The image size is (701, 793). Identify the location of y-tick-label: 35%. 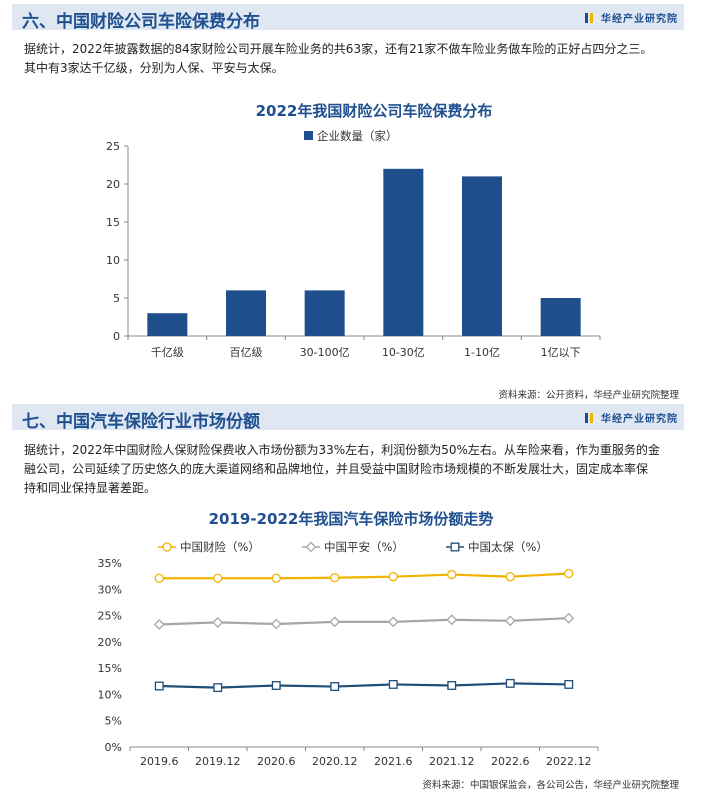
(110, 563).